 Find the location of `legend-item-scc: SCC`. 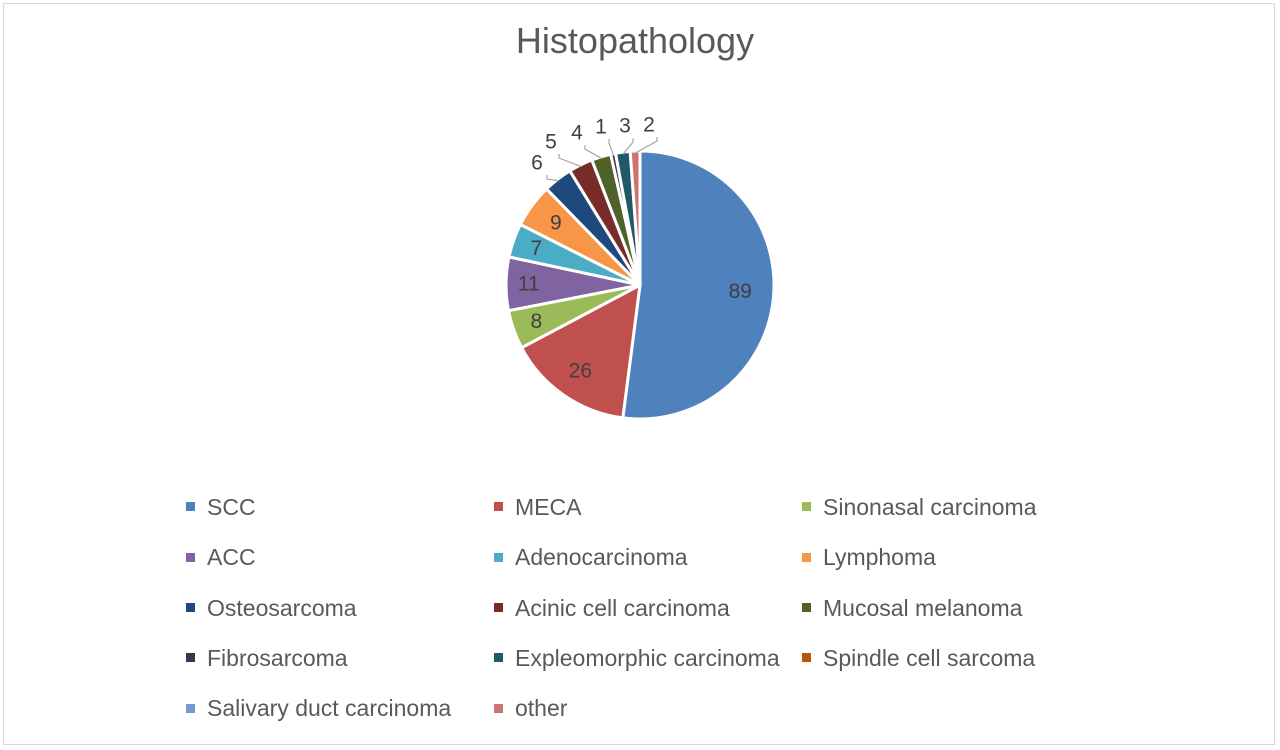

legend-item-scc: SCC is located at coordinates (221, 507).